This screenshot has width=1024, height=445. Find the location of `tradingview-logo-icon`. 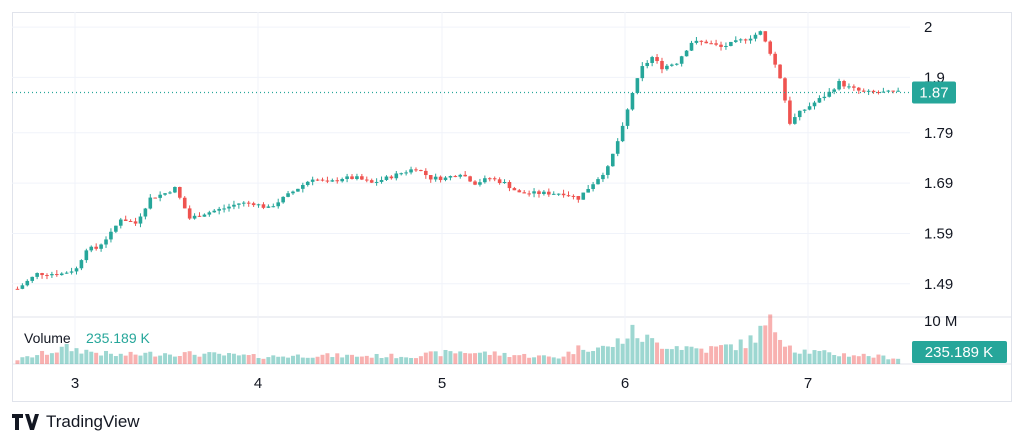

tradingview-logo-icon is located at coordinates (25, 422).